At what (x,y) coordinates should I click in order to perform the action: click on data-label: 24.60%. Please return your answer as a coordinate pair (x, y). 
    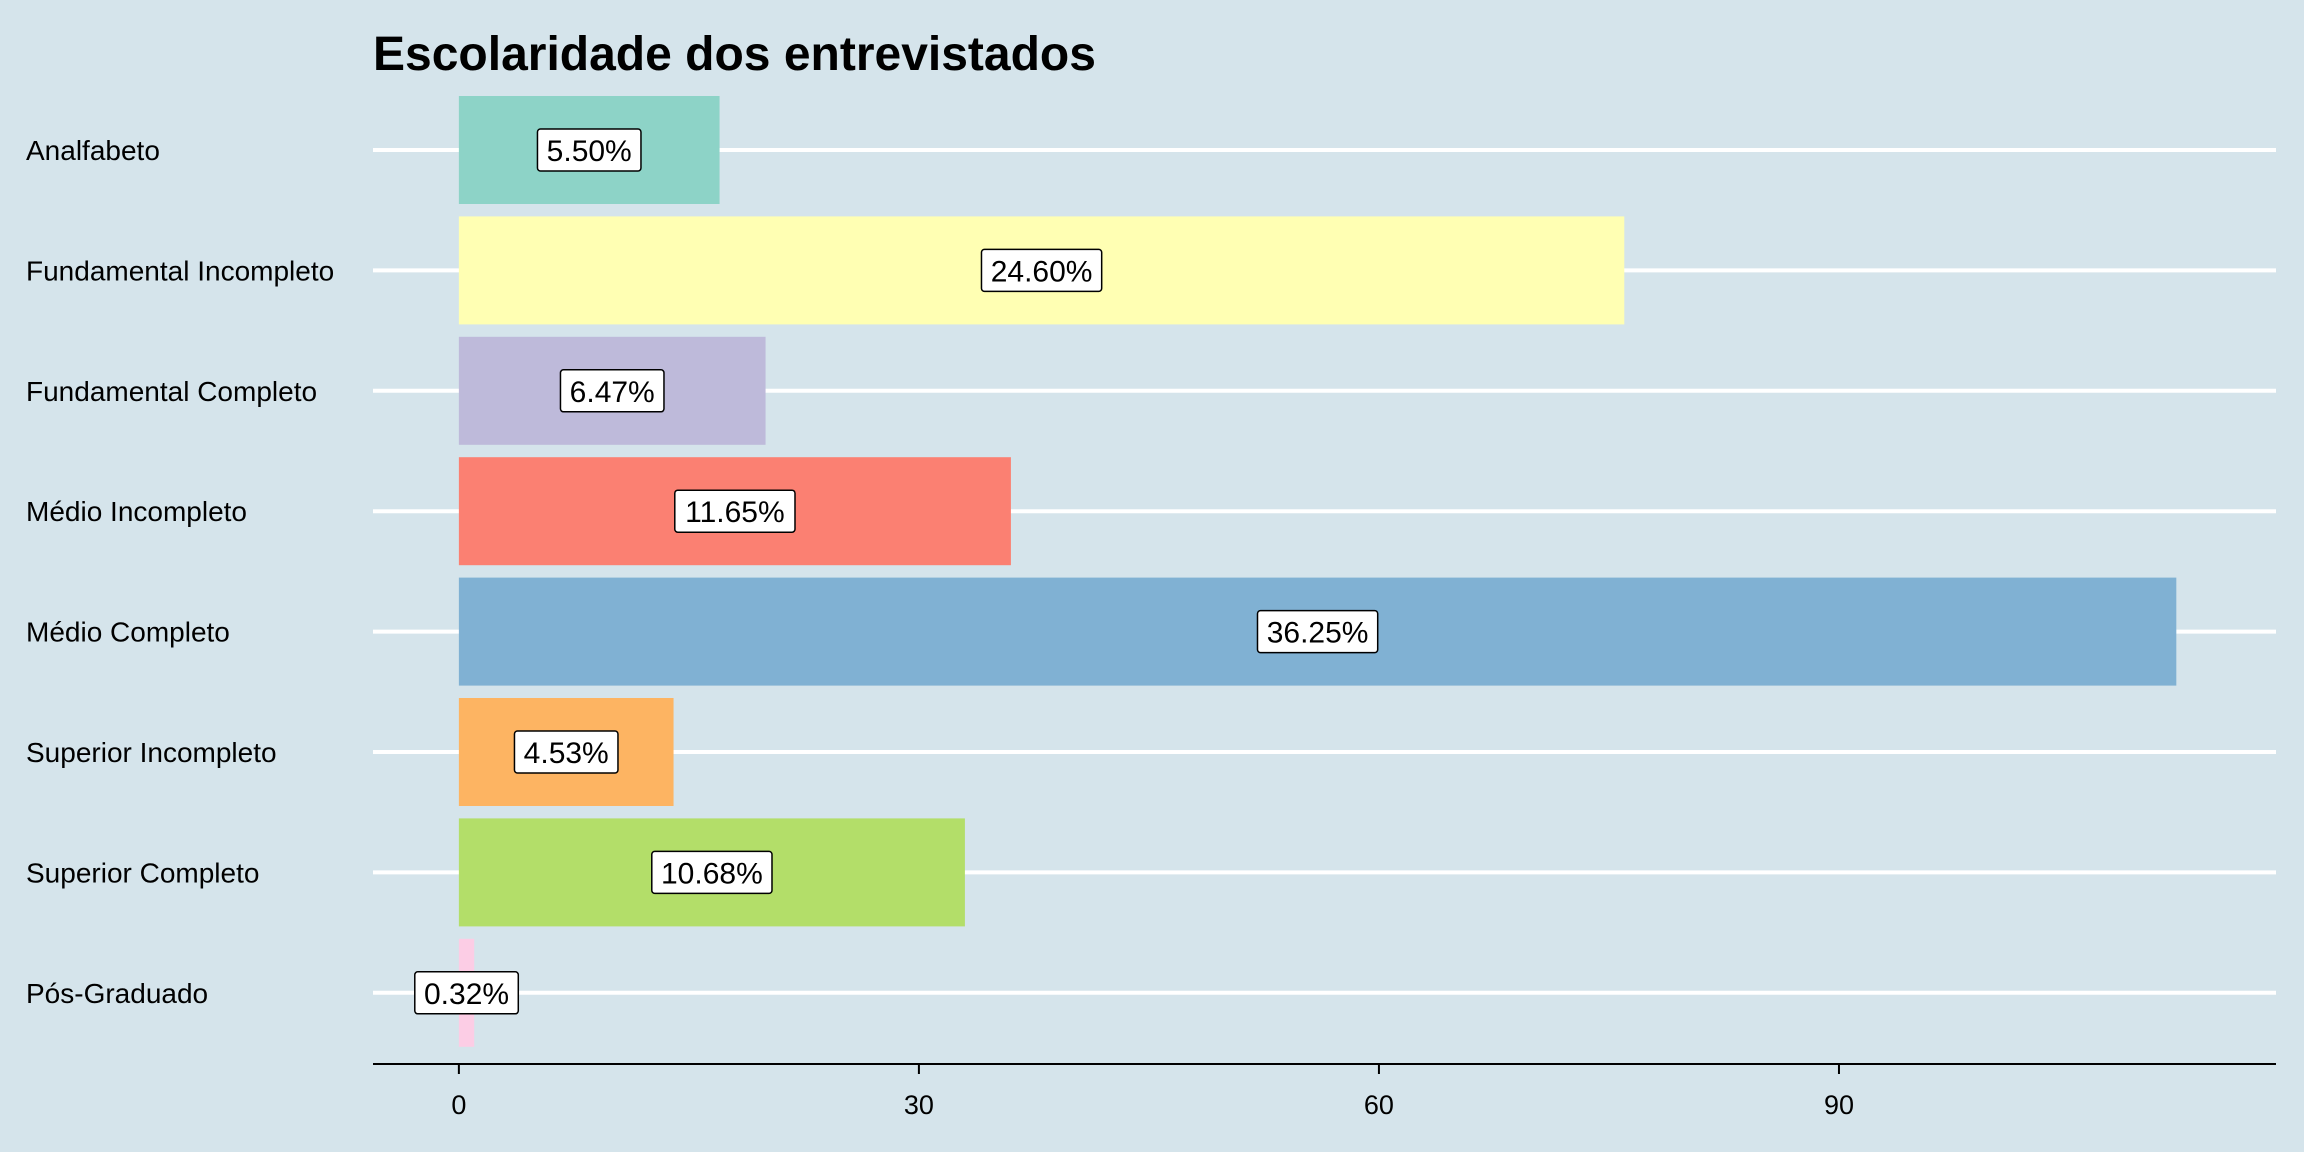
    Looking at the image, I should click on (1042, 271).